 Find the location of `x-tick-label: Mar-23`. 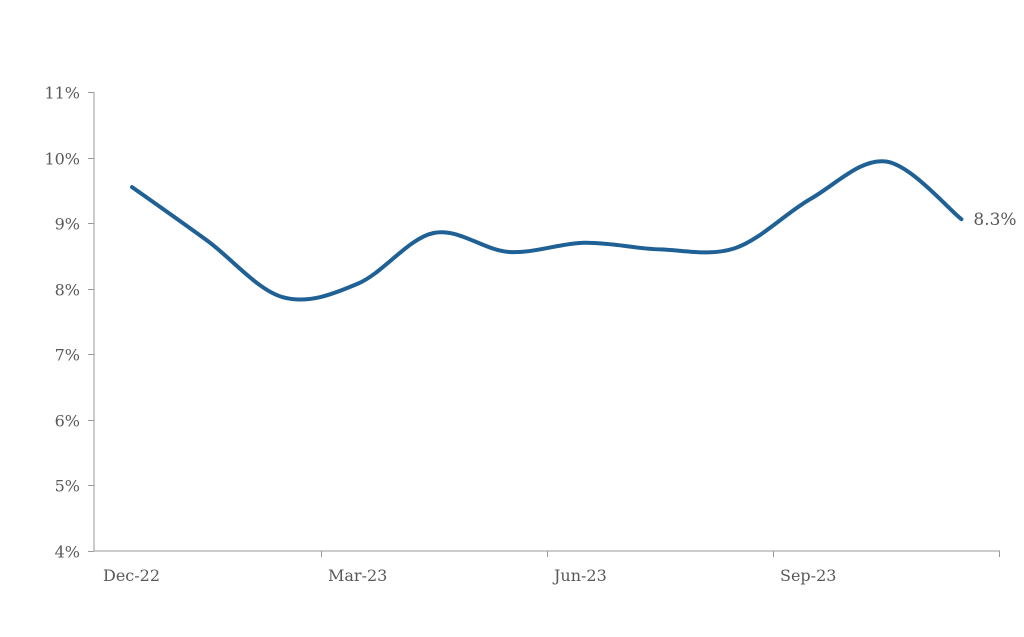

x-tick-label: Mar-23 is located at coordinates (357, 575).